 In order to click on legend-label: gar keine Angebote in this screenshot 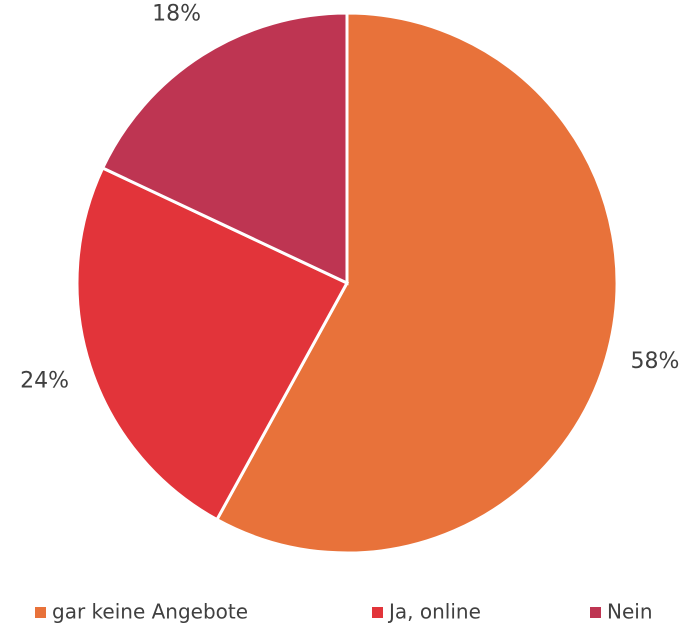, I will do `click(150, 612)`.